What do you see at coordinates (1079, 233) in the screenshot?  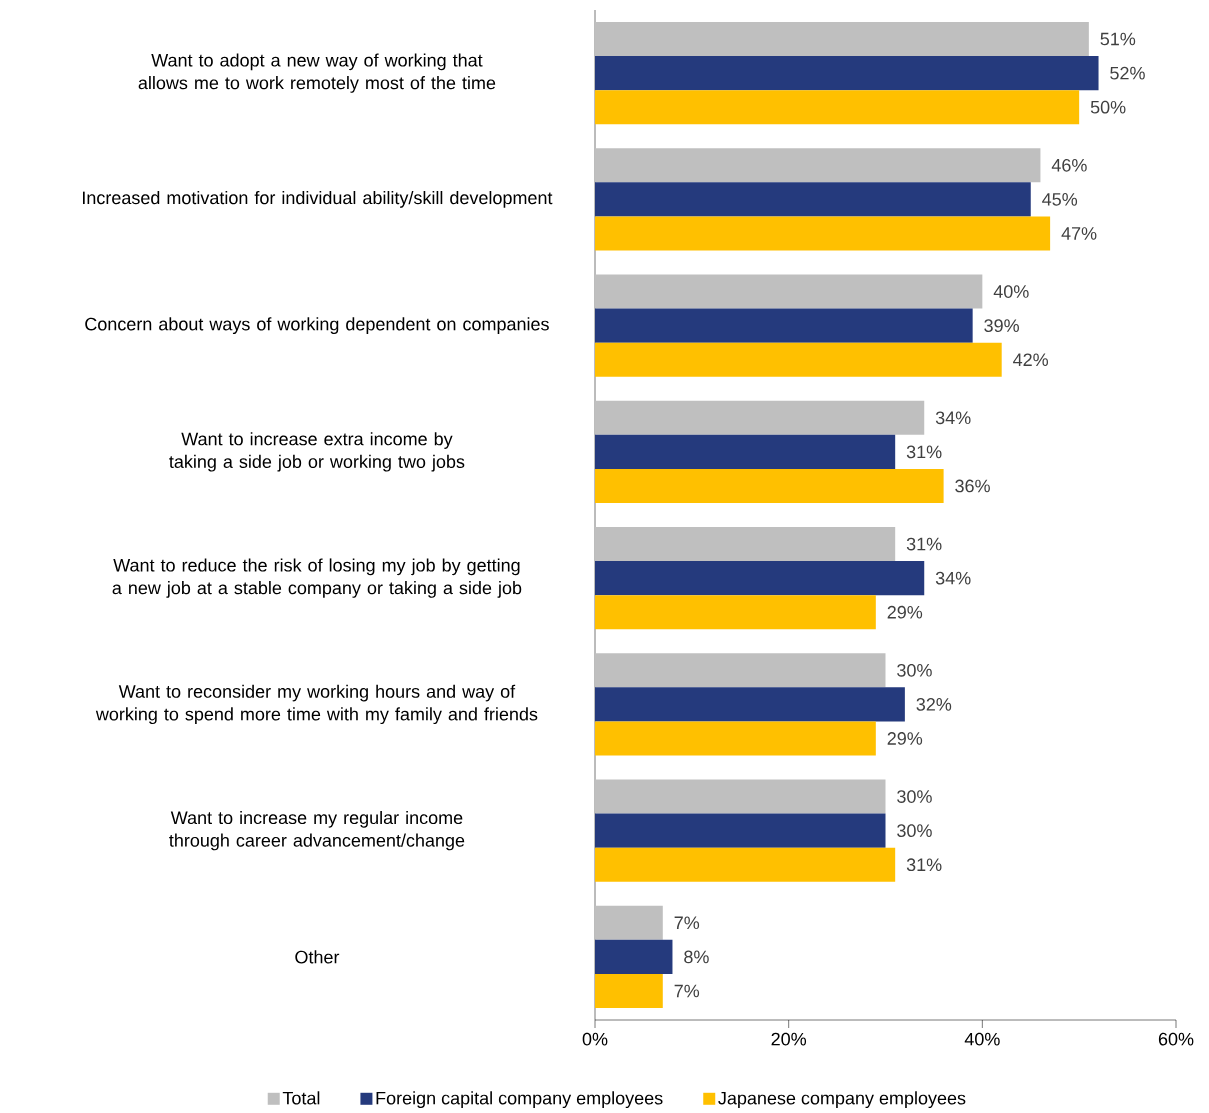 I see `data-label: 47%` at bounding box center [1079, 233].